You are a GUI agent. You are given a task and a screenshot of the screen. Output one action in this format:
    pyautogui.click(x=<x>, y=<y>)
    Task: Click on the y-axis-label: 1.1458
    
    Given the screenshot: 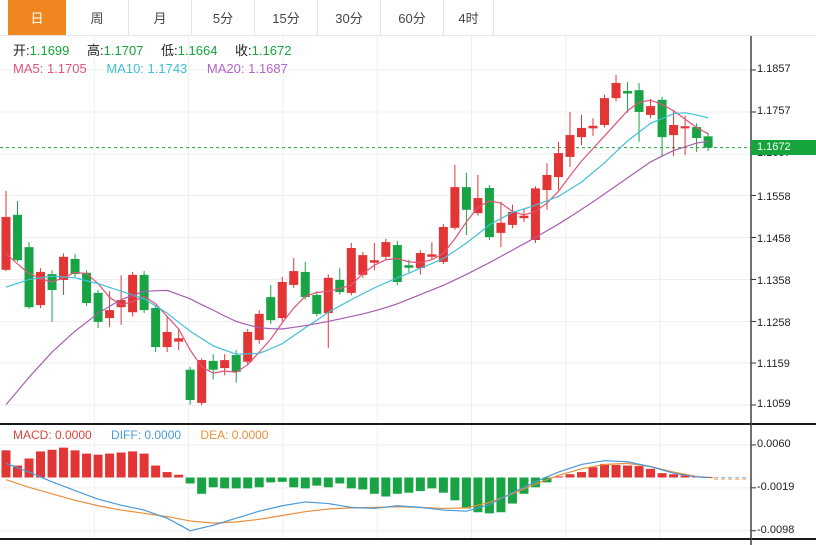 What is the action you would take?
    pyautogui.click(x=774, y=239)
    